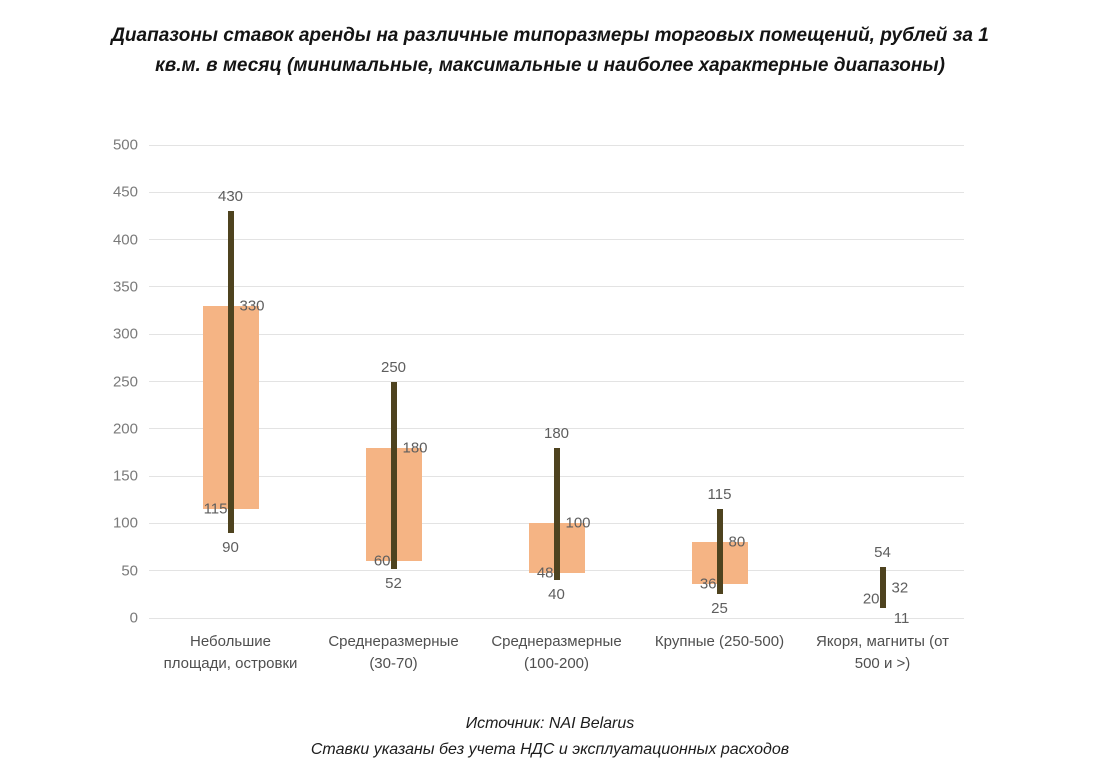 Image resolution: width=1100 pixels, height=777 pixels. Describe the element at coordinates (871, 599) in the screenshot. I see `typical-low-label: 20` at that location.